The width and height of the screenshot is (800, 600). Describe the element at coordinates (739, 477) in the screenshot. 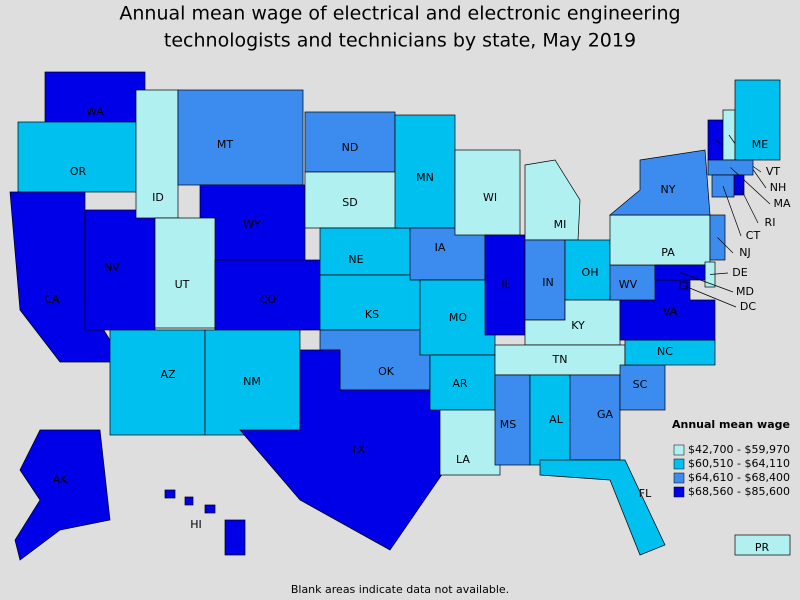

I see `legend-label: $64,610 - $68,400` at that location.